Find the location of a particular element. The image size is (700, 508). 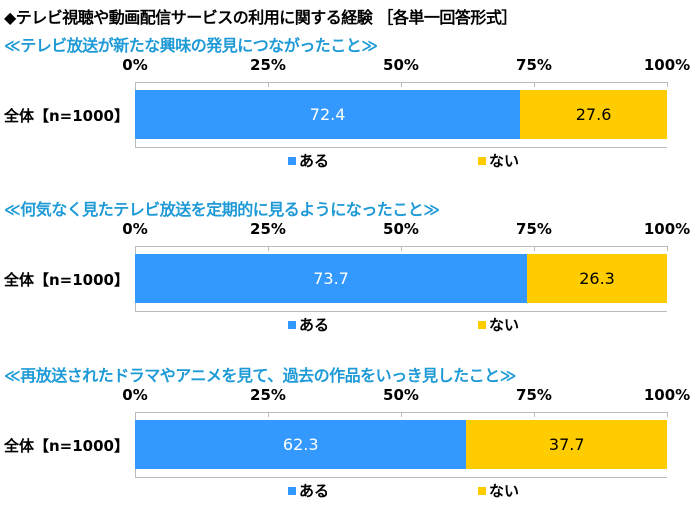

main-title: ◆テレビ視聴や動画配信サービスの利用に関する経験 ［各単一回答形式］ is located at coordinates (260, 17).